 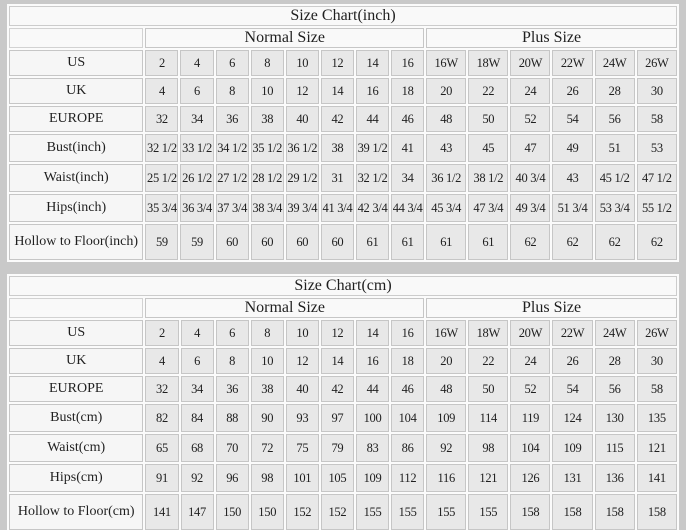 I want to click on size-value-cell: 97, so click(x=337, y=418).